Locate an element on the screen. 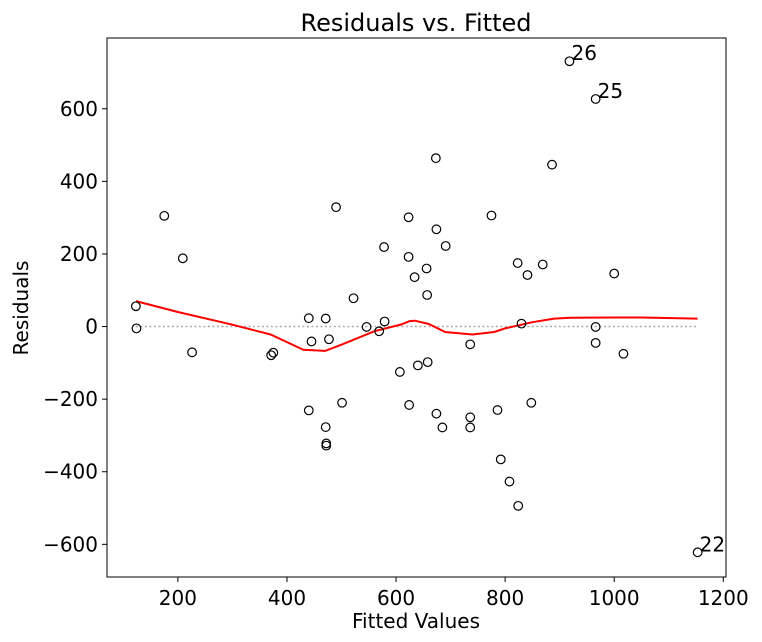 The width and height of the screenshot is (762, 642). x-tick-label: 1000 is located at coordinates (614, 598).